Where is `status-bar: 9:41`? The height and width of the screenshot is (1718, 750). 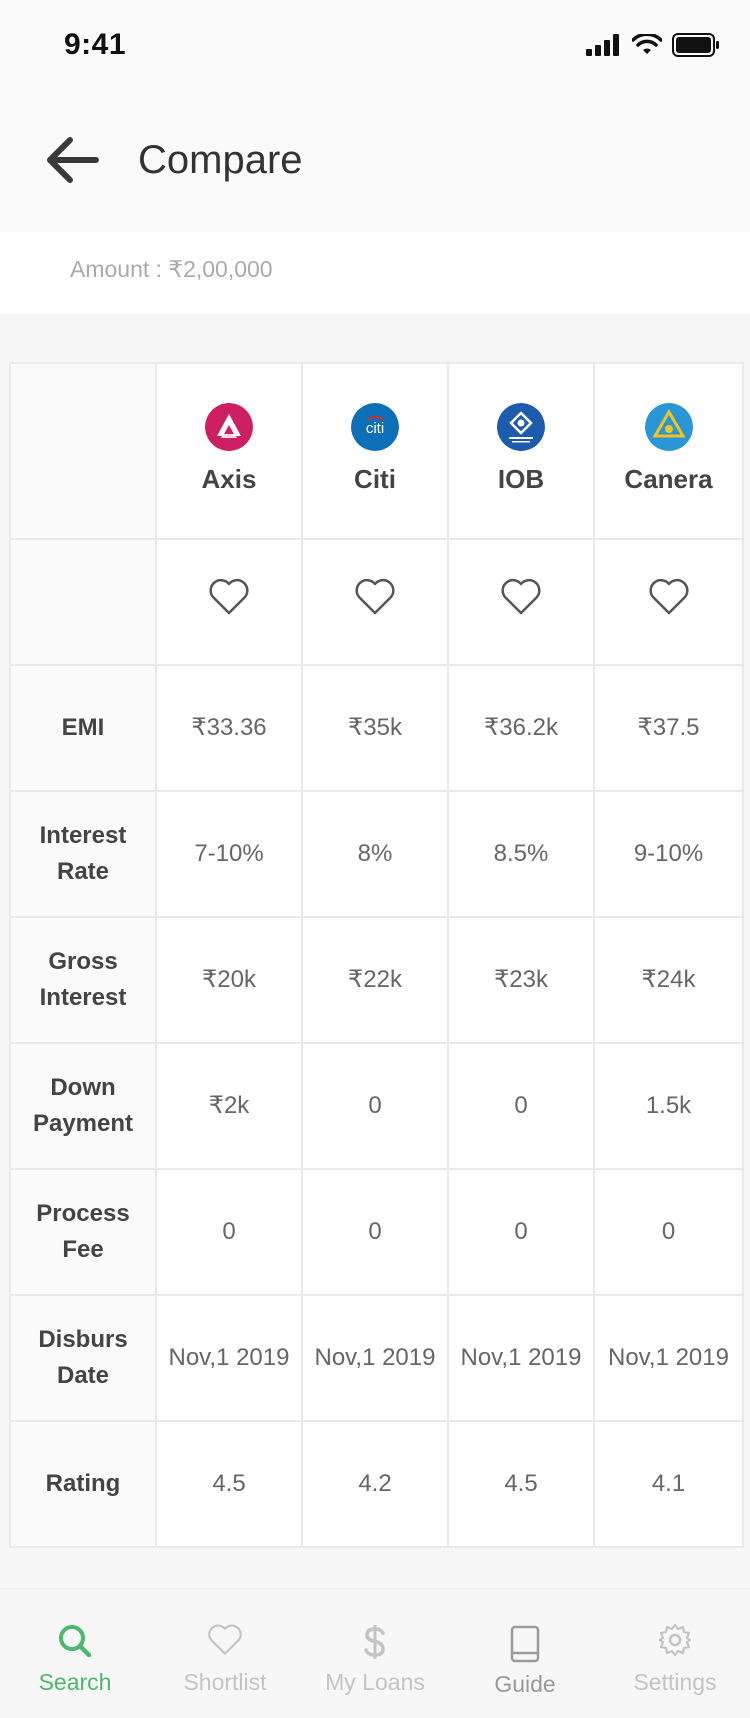
status-bar: 9:41 is located at coordinates (375, 45).